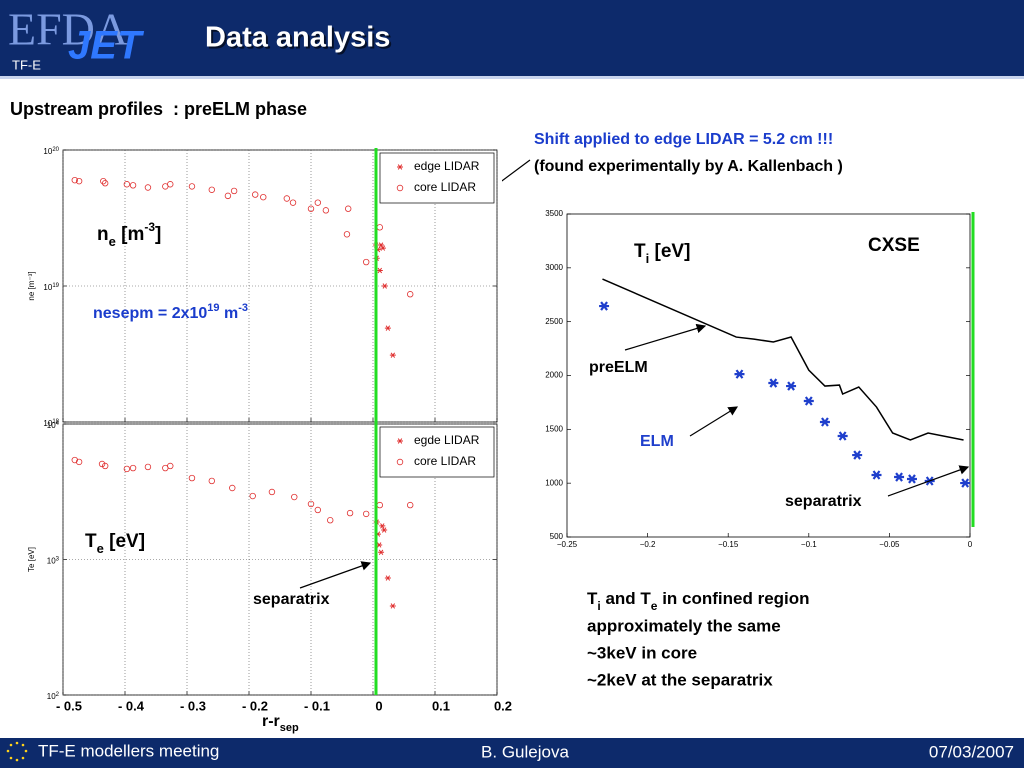 Image resolution: width=1024 pixels, height=768 pixels. I want to click on y-tick-label-exp: 2, so click(58, 695).